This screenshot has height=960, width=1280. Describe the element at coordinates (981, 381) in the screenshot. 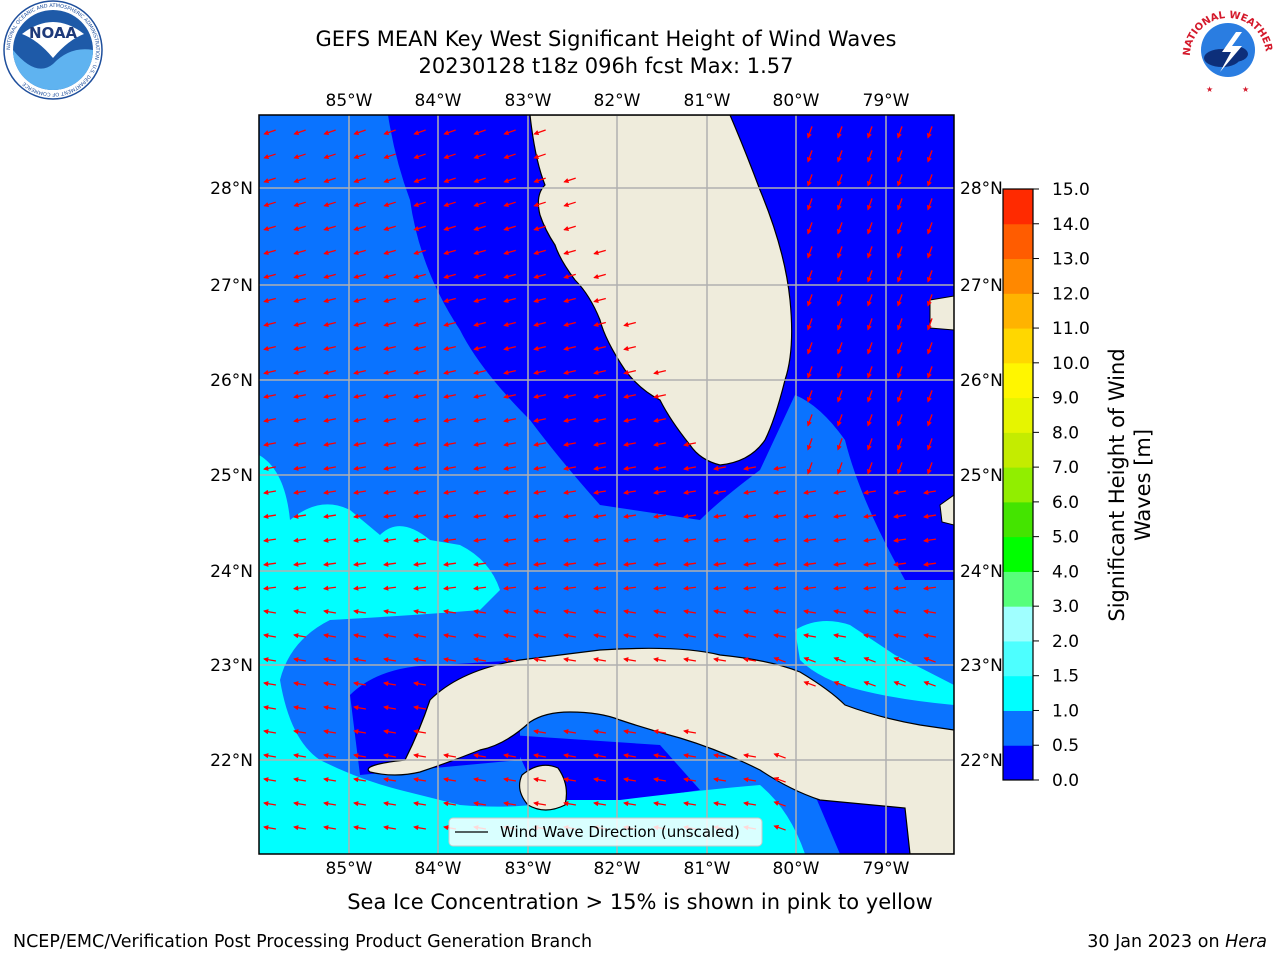

I see `lat-tick-right: 26°N` at that location.